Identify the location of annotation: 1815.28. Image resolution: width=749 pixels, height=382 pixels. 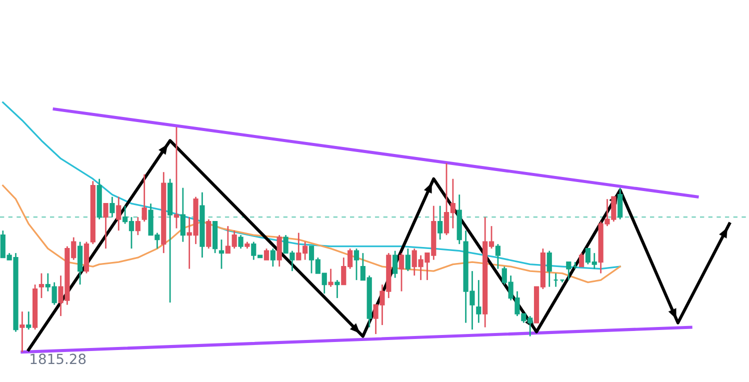
(58, 359).